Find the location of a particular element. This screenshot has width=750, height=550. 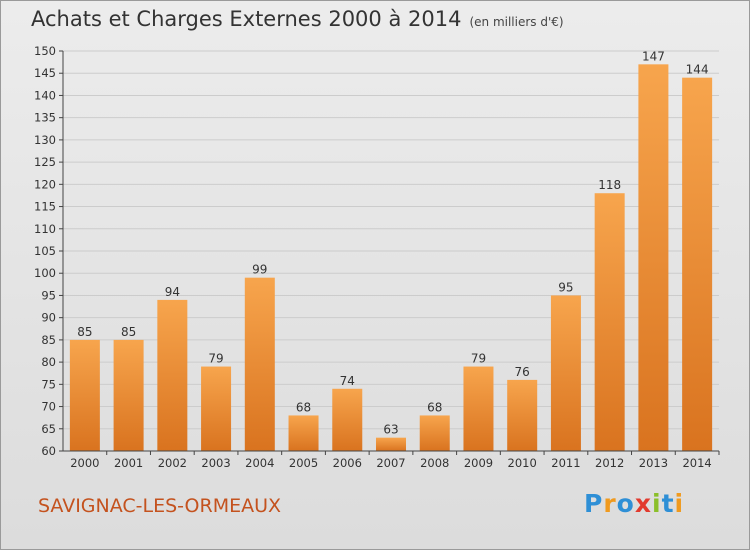

x-tick-label: 2007 is located at coordinates (390, 463).